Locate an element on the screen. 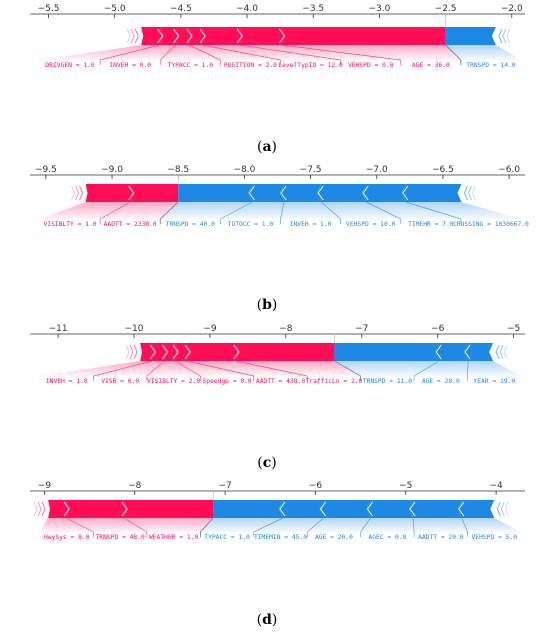 The width and height of the screenshot is (550, 638). x-tick-label: −6 is located at coordinates (438, 329).